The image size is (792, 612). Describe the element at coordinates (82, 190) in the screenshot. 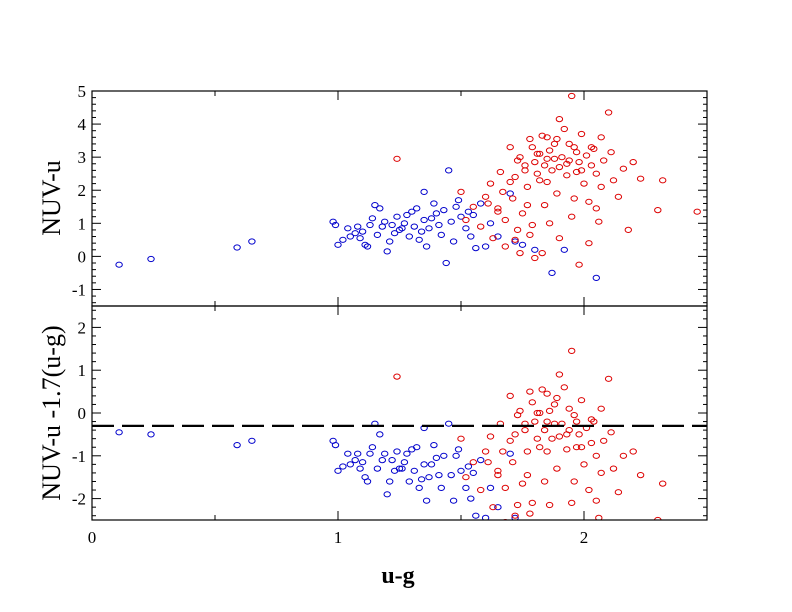

I see `y-tick-label: 2` at that location.